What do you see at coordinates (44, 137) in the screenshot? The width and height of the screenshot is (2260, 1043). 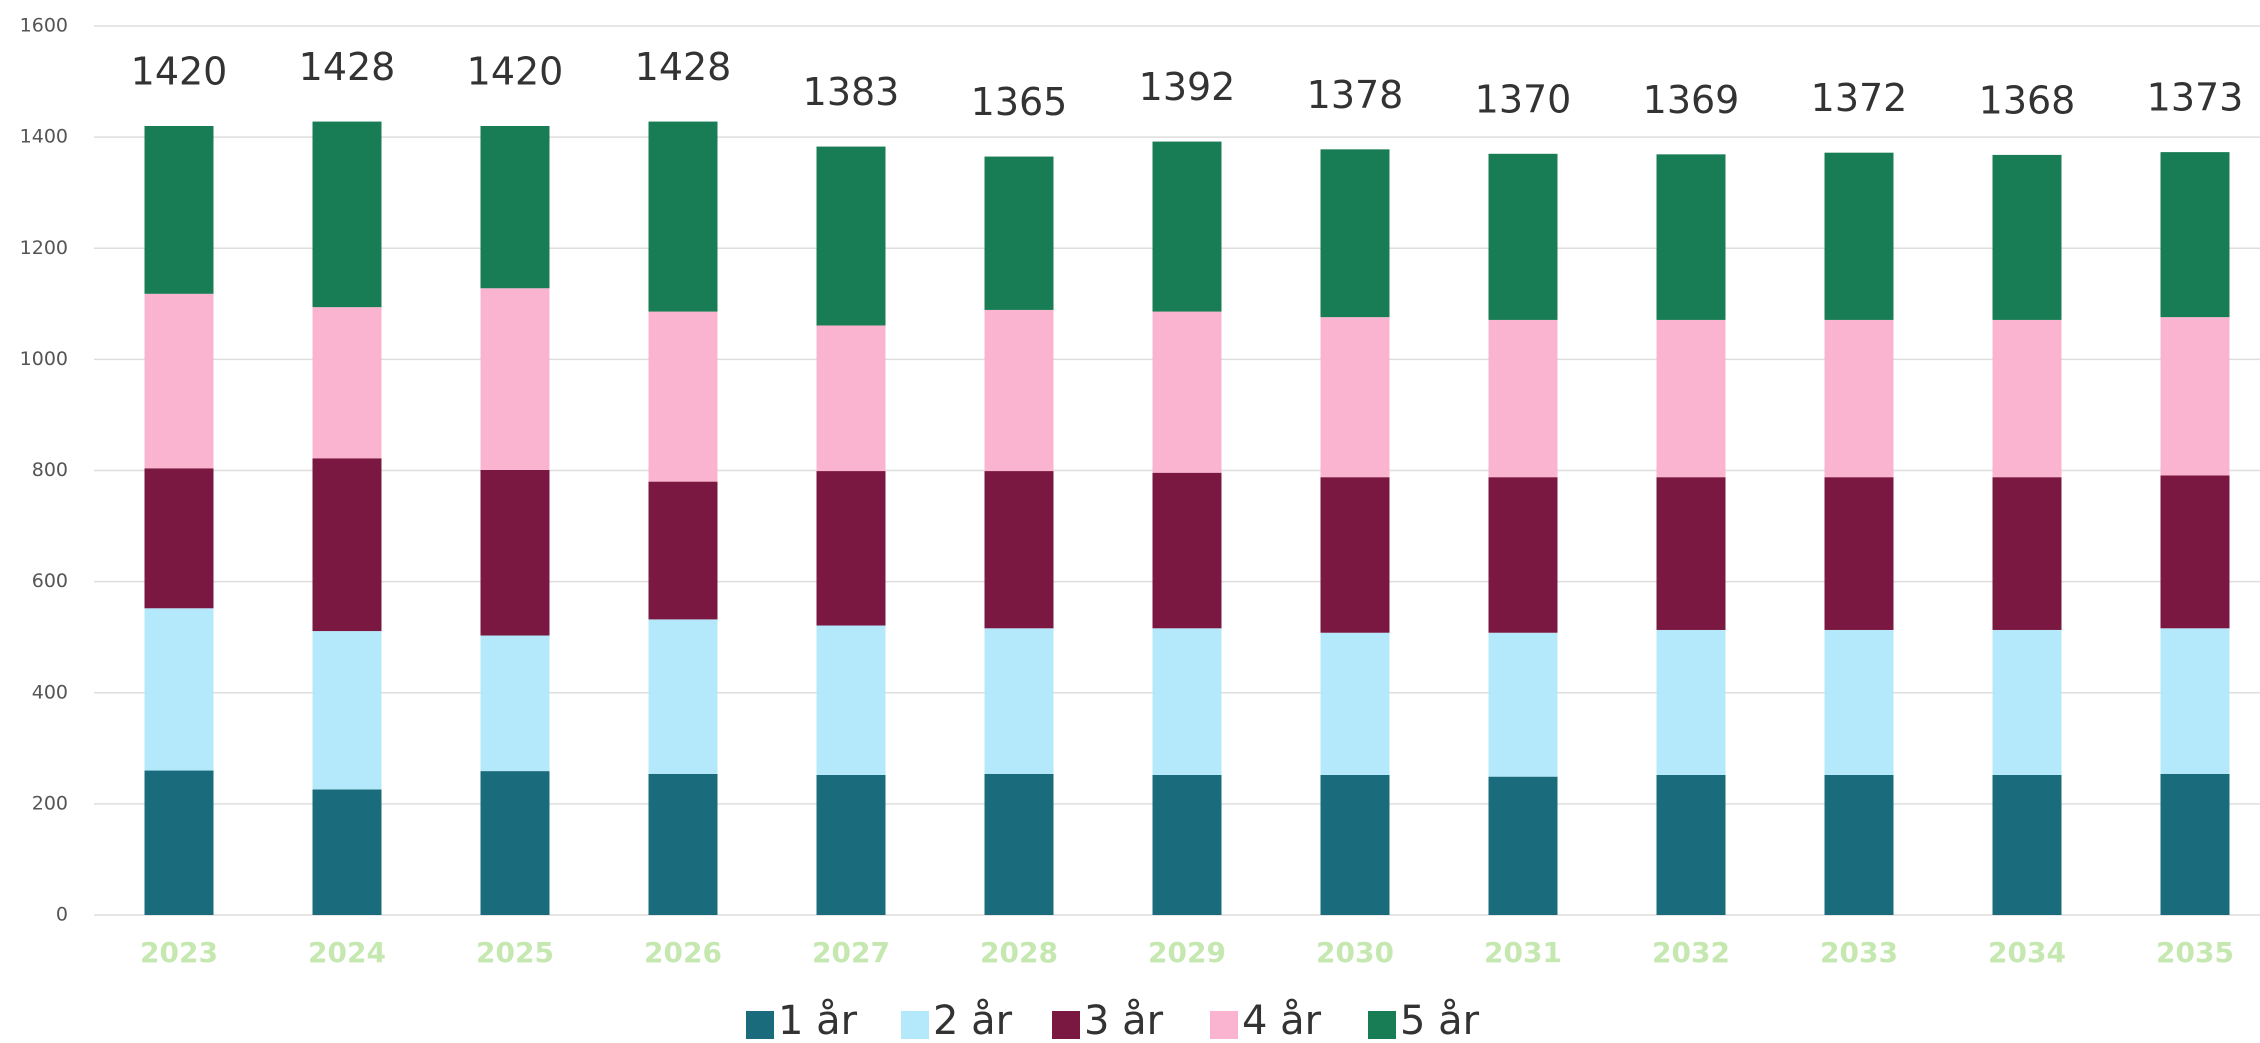 I see `y-tick-label: 1400` at bounding box center [44, 137].